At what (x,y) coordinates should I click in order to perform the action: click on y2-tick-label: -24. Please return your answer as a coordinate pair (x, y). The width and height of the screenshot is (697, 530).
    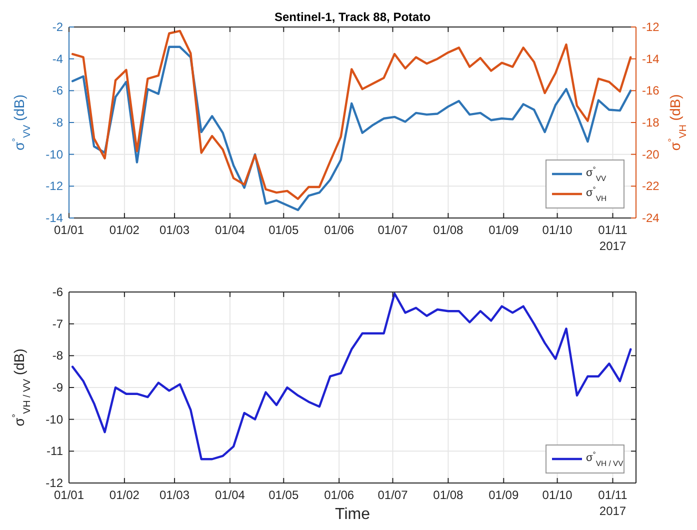
    Looking at the image, I should click on (651, 218).